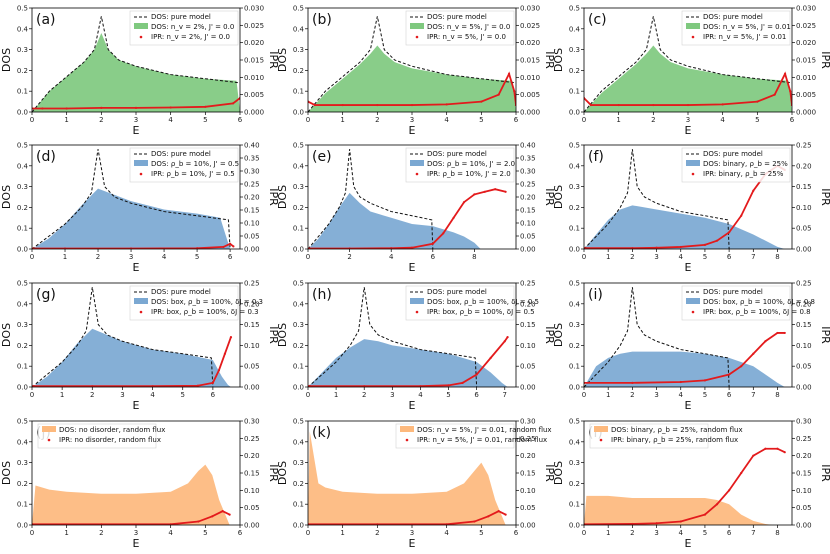 This screenshot has width=830, height=554. What do you see at coordinates (298, 367) in the screenshot?
I see `y-tick-label: 0.1` at bounding box center [298, 367].